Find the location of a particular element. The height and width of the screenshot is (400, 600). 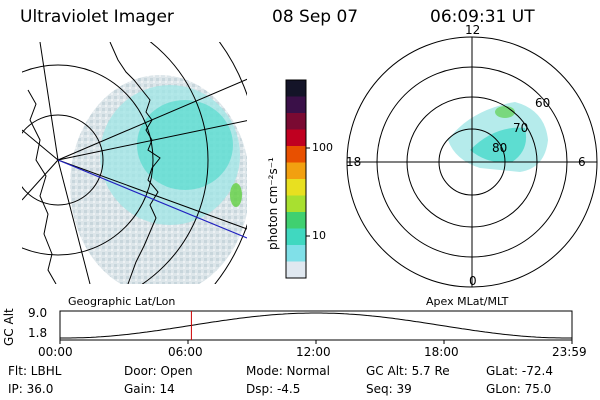

status-filter: Flt: LBHL is located at coordinates (35, 371).